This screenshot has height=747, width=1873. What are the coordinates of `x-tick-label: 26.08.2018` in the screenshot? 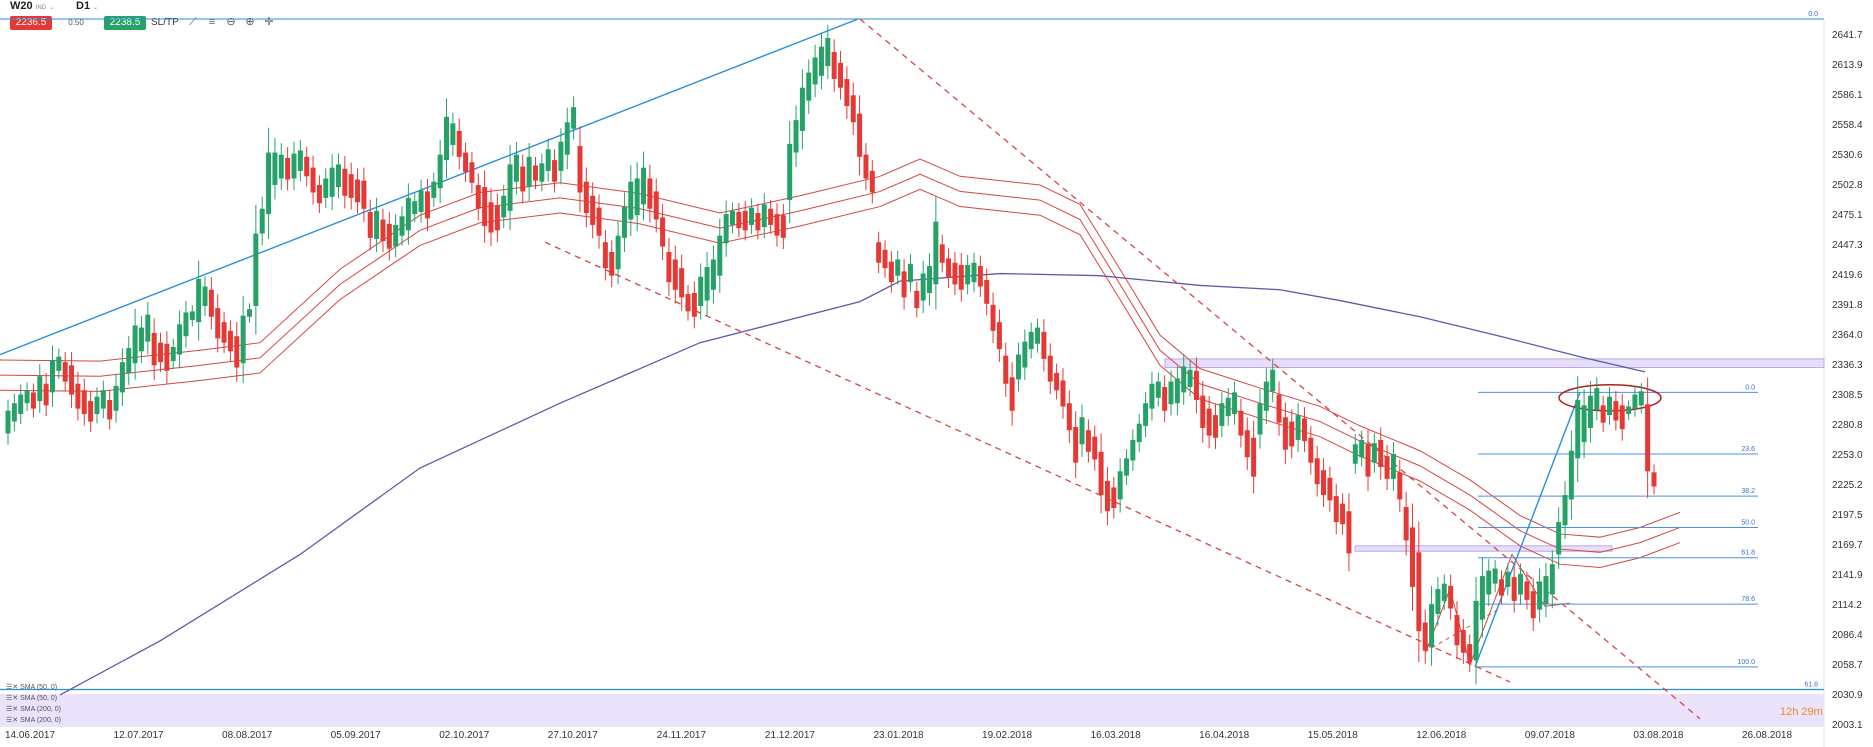 It's located at (1767, 735).